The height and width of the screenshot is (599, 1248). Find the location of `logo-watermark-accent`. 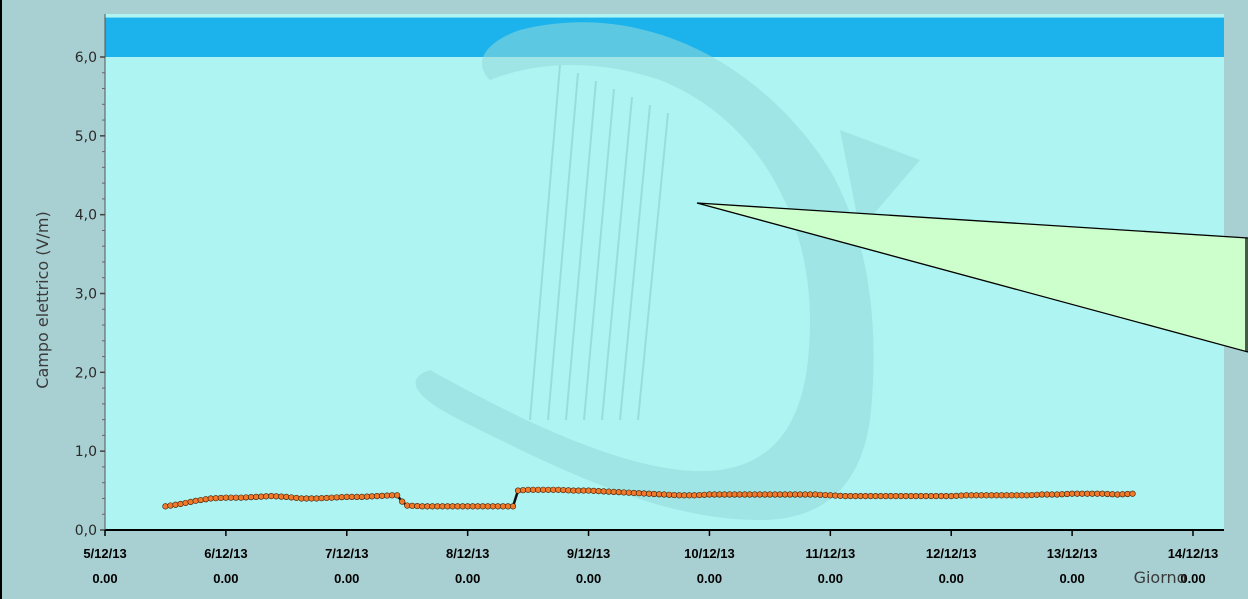

logo-watermark-accent is located at coordinates (880, 180).